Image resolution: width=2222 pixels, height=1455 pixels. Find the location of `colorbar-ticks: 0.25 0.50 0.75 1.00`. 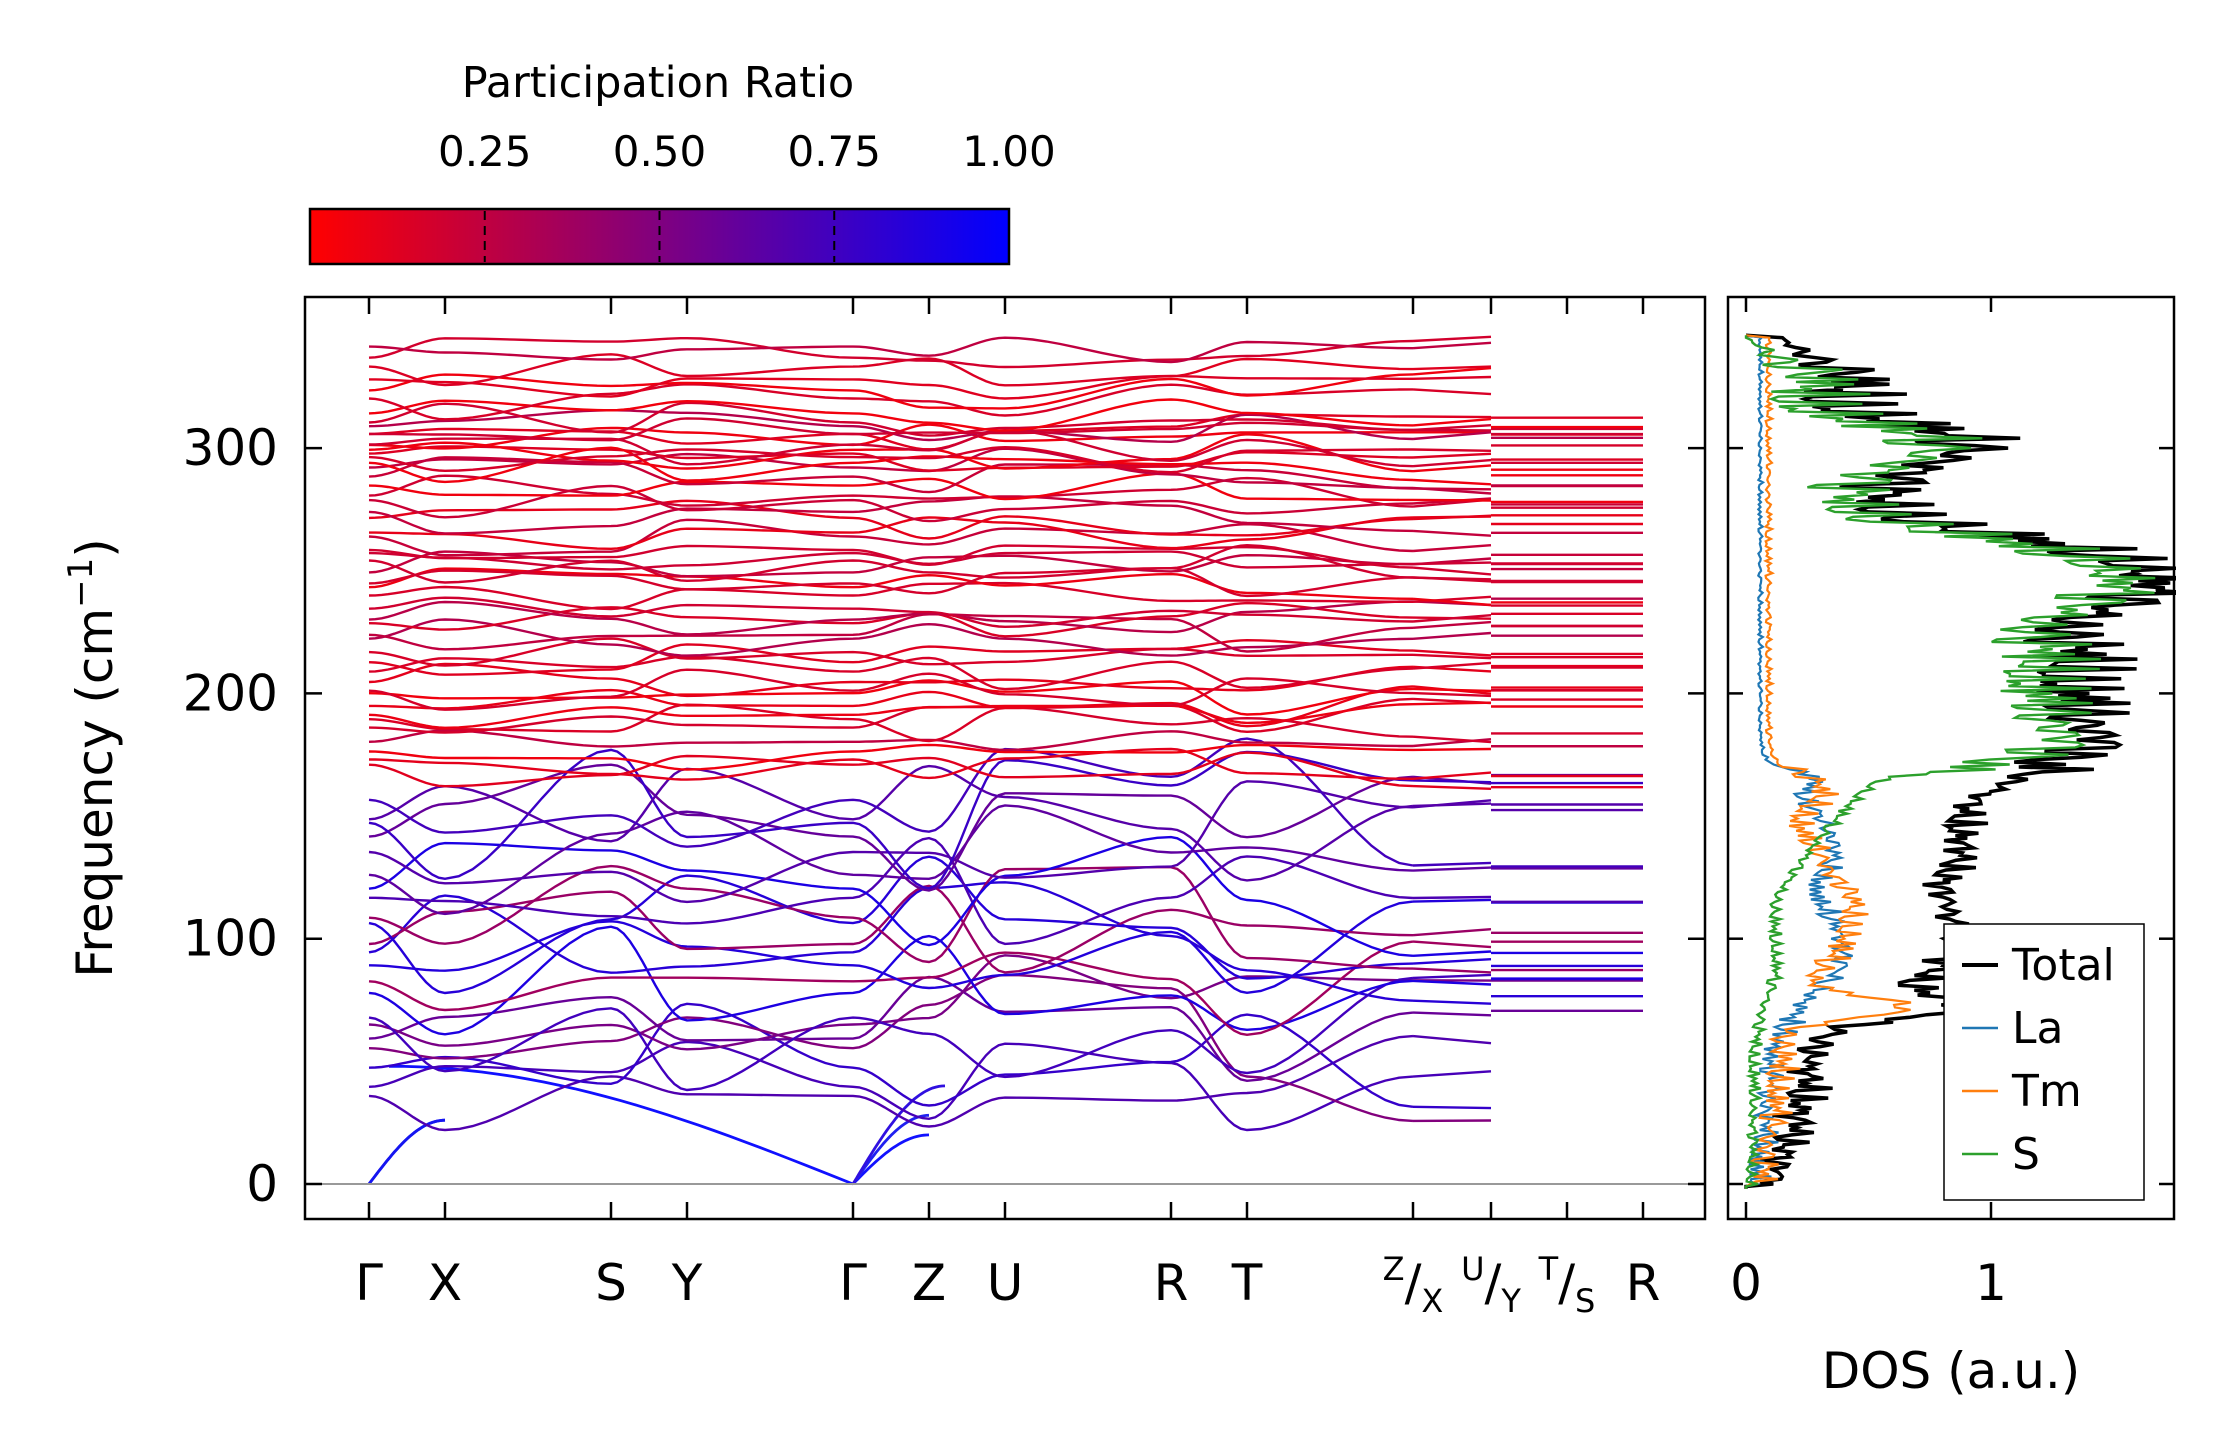

colorbar-ticks: 0.25 0.50 0.75 1.00 is located at coordinates (747, 194).